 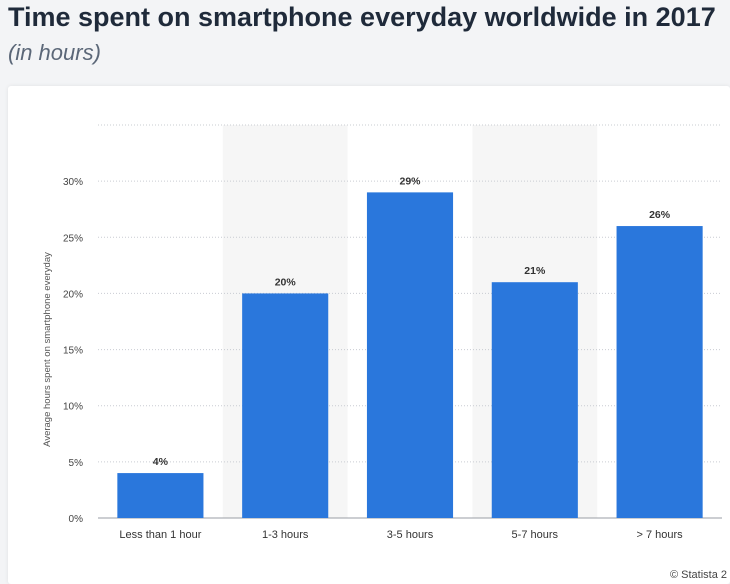 What do you see at coordinates (285, 535) in the screenshot?
I see `x-tick-label: 1-3 hours` at bounding box center [285, 535].